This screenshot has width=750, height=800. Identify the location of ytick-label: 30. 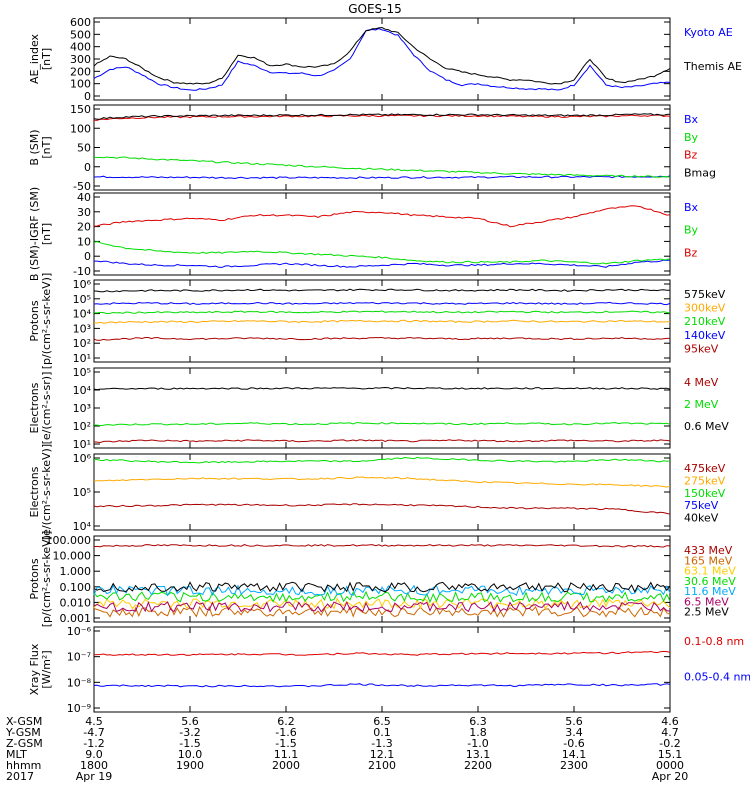
(84, 212).